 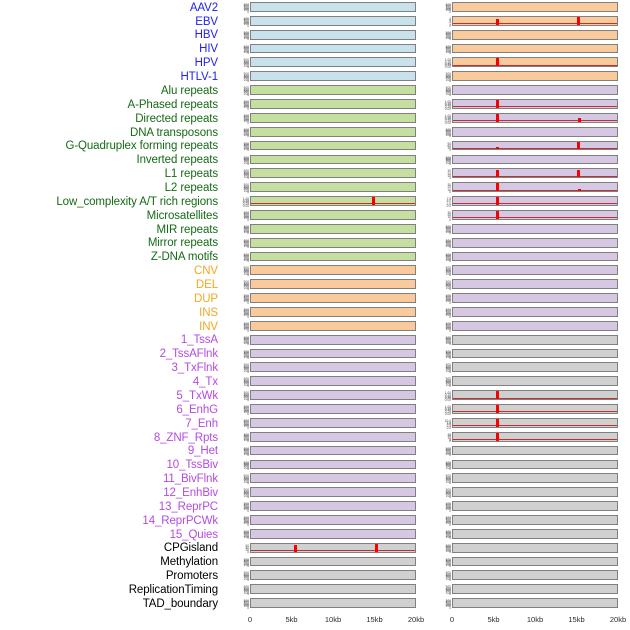 What do you see at coordinates (448, 203) in the screenshot?
I see `y-tick-label: 2.5` at bounding box center [448, 203].